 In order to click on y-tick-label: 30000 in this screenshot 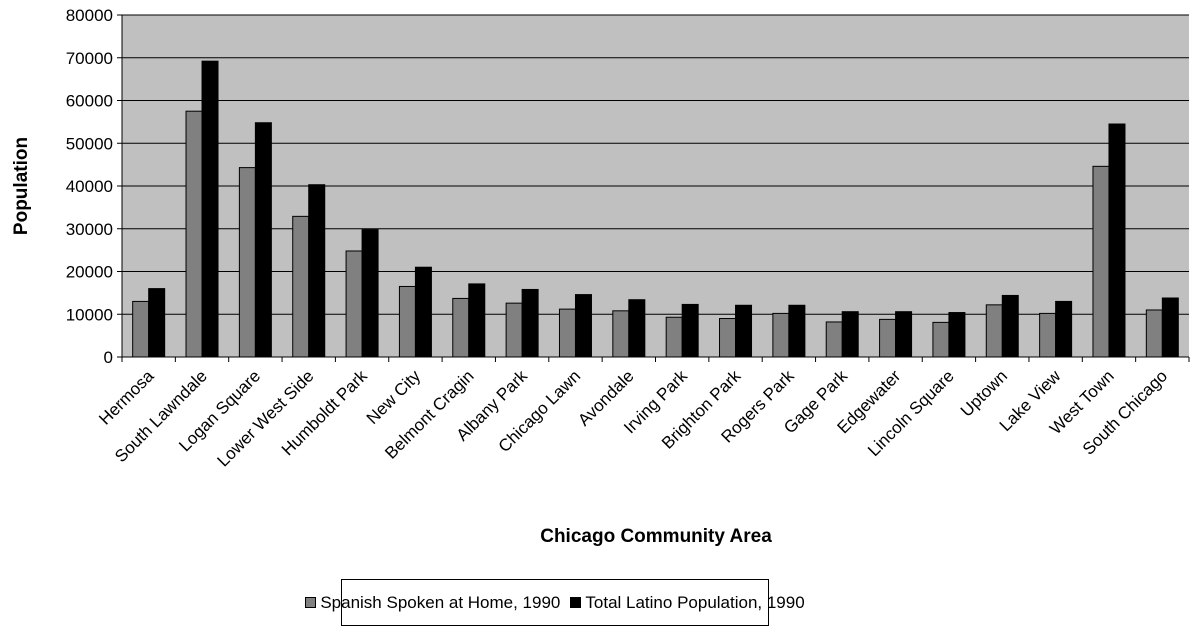, I will do `click(89, 229)`.